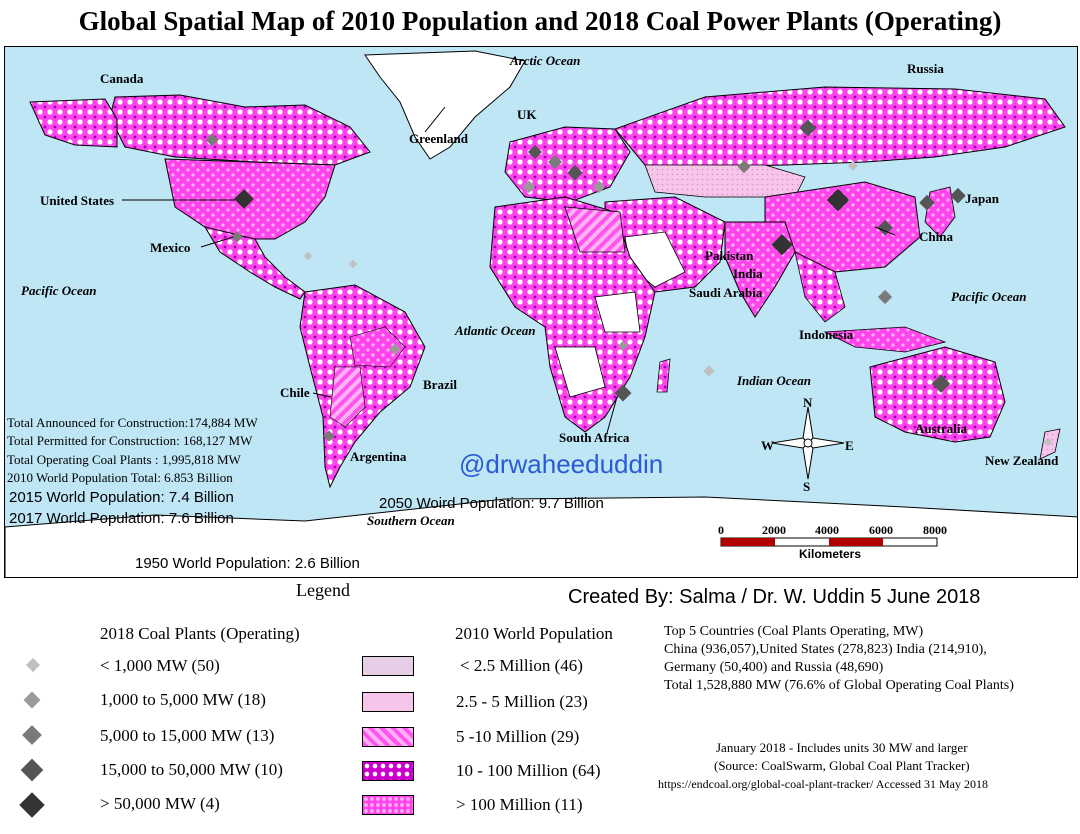 Image resolution: width=1080 pixels, height=834 pixels. What do you see at coordinates (59, 290) in the screenshot?
I see `label-pacific-ocean-left: Pacific Ocean` at bounding box center [59, 290].